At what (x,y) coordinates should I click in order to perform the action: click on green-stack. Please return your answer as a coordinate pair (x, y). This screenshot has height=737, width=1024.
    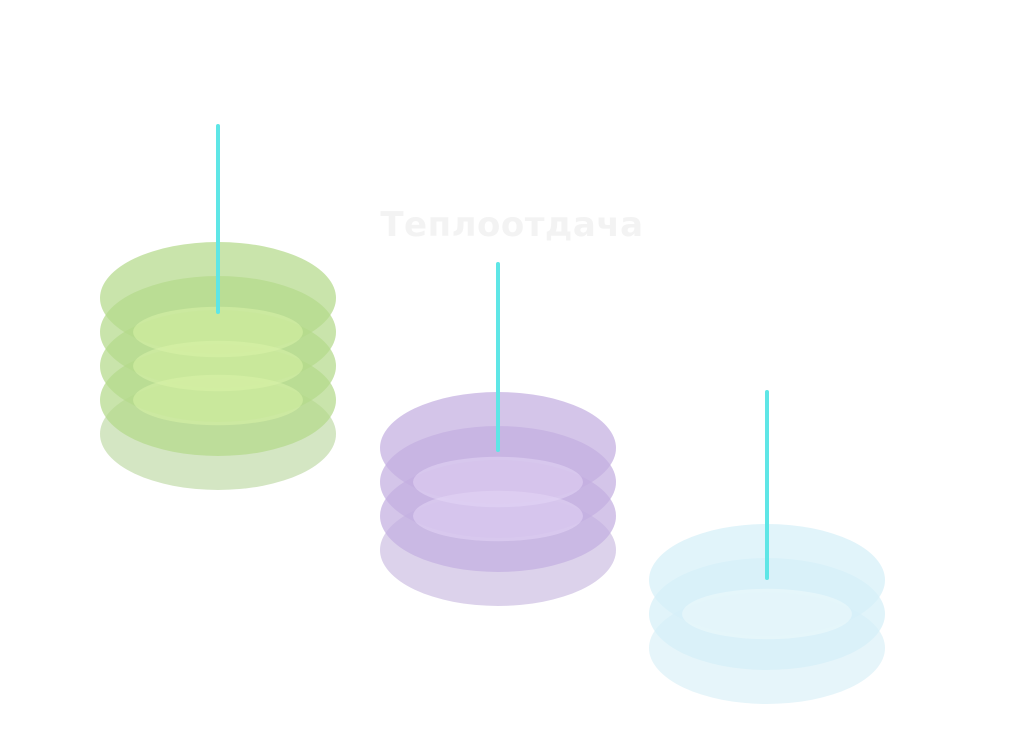
    Looking at the image, I should click on (218, 307).